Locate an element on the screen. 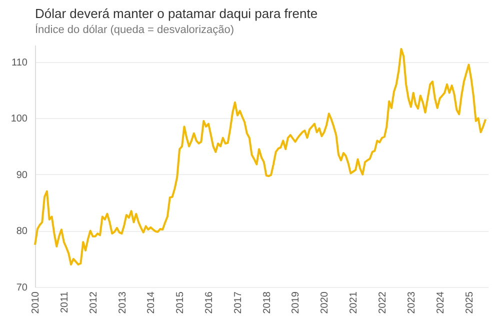 This screenshot has width=502, height=322. y-tick-label: 110 is located at coordinates (20, 62).